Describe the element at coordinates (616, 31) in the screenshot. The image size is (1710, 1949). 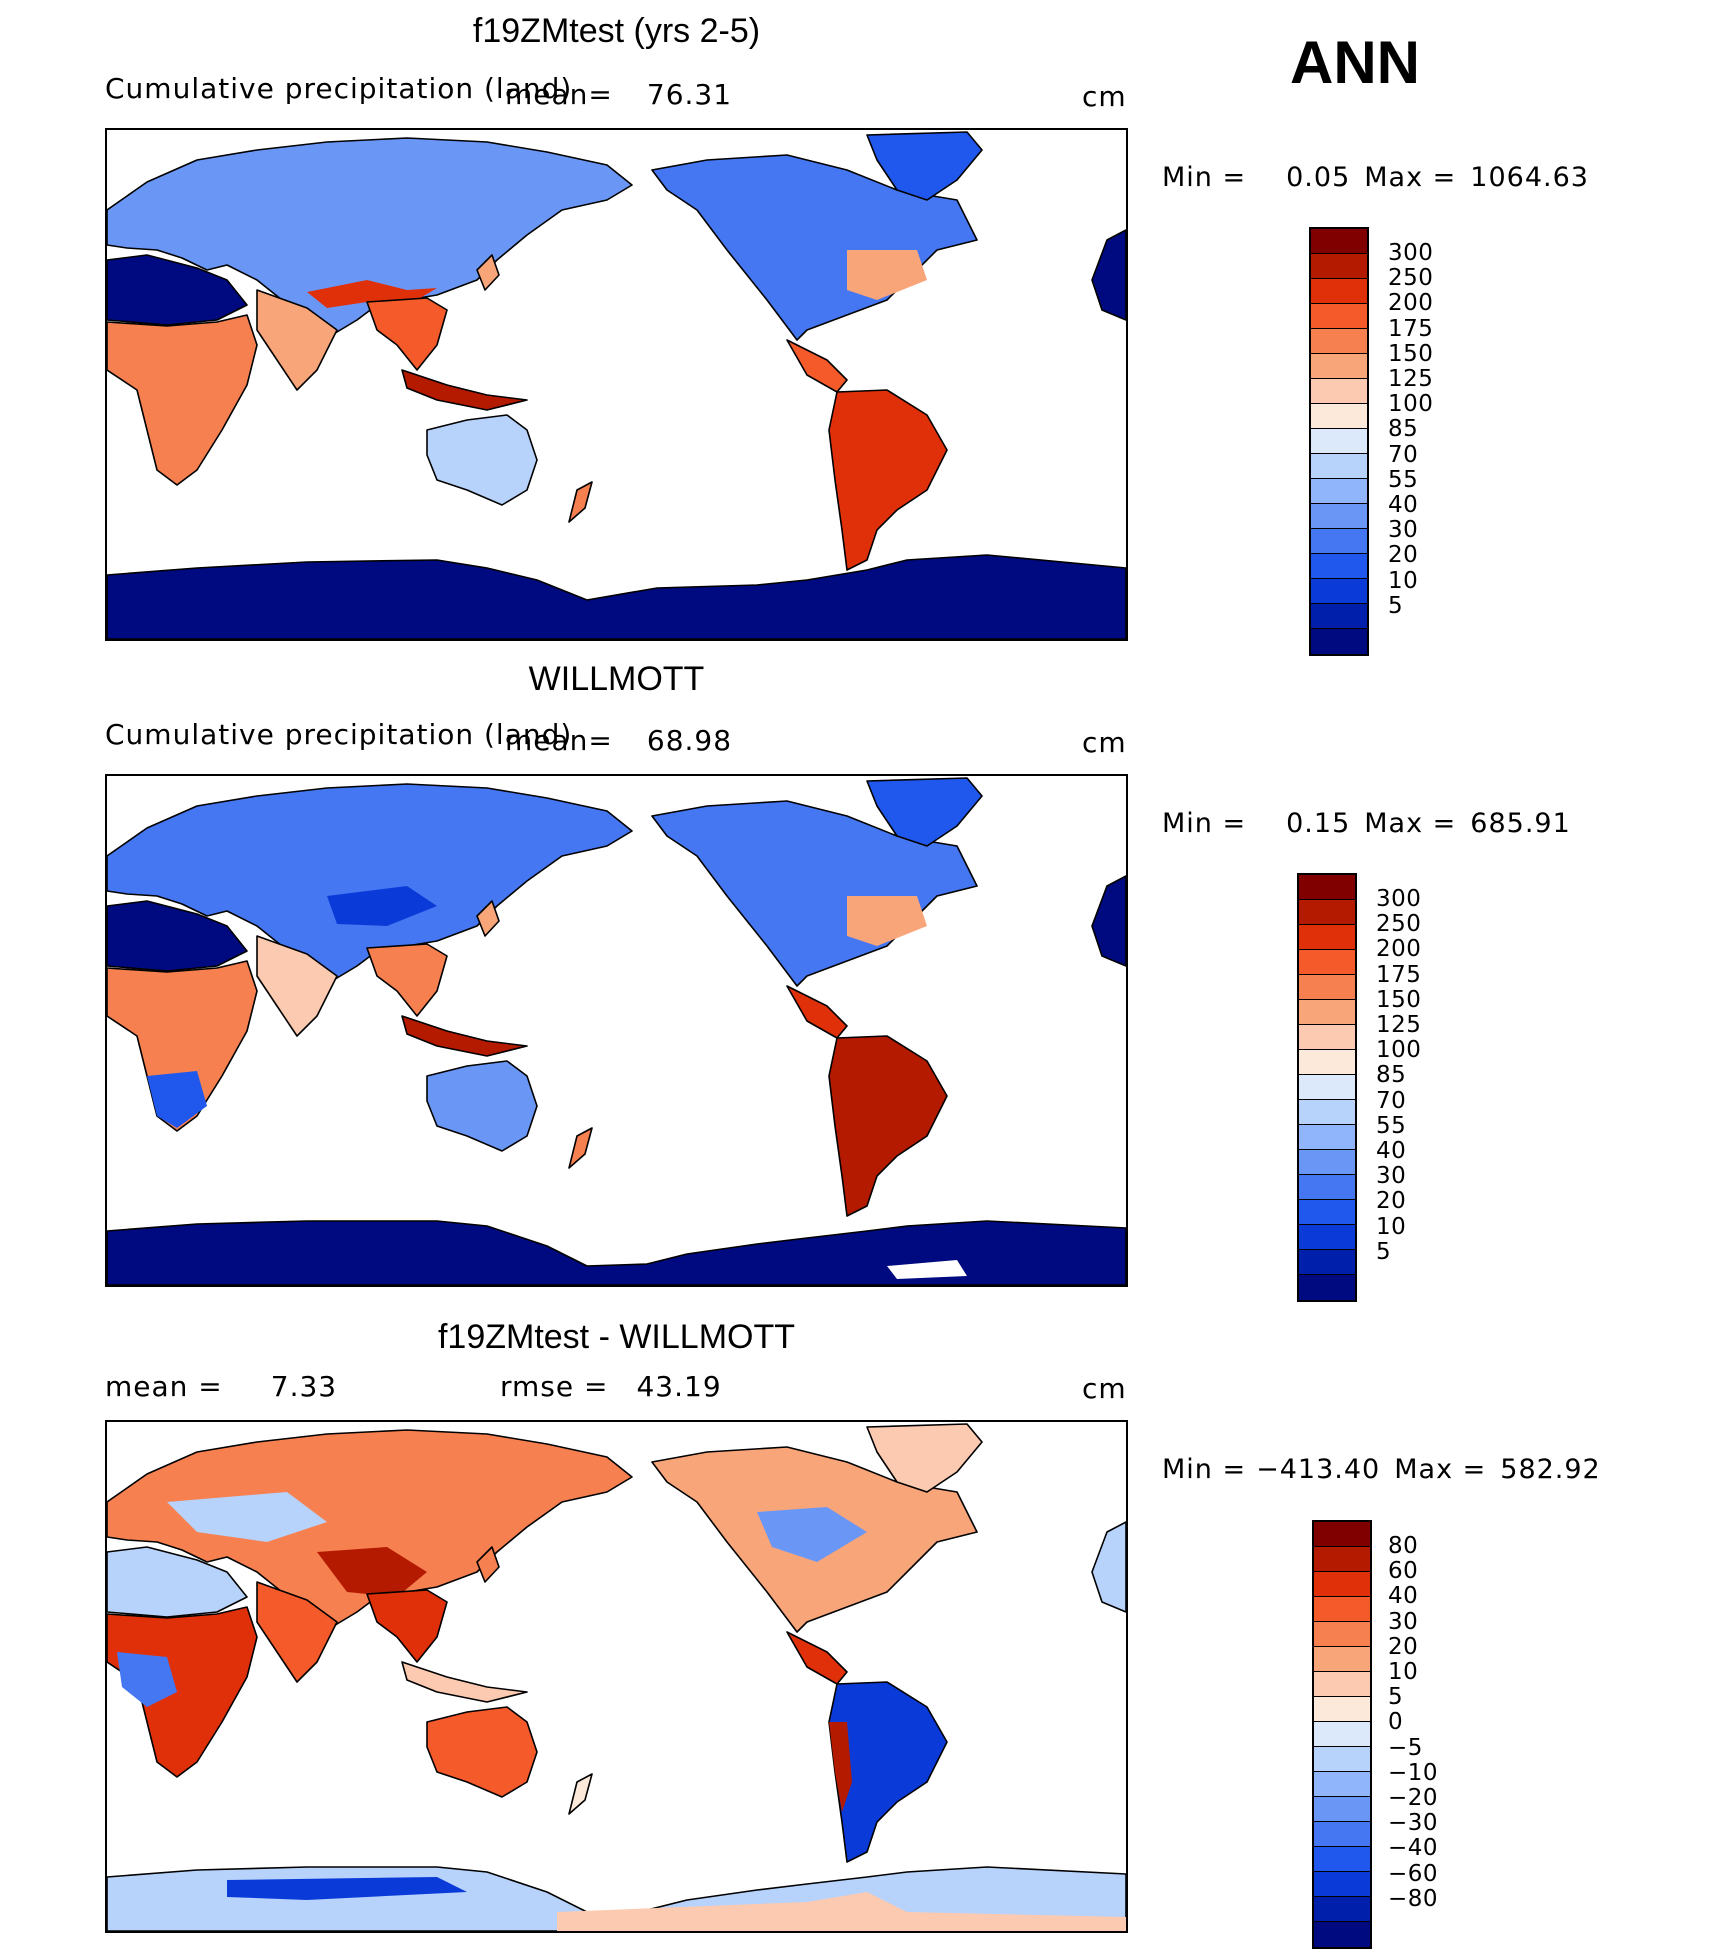
I see `panel1-title: f19ZMtest (yrs 2-5)` at that location.